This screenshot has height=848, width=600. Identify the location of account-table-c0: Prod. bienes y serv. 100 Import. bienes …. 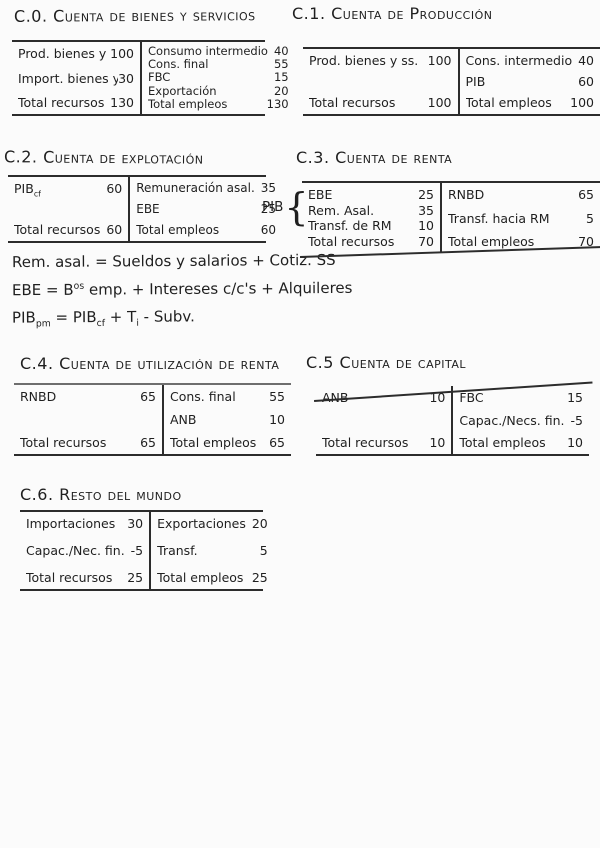
(150, 78).